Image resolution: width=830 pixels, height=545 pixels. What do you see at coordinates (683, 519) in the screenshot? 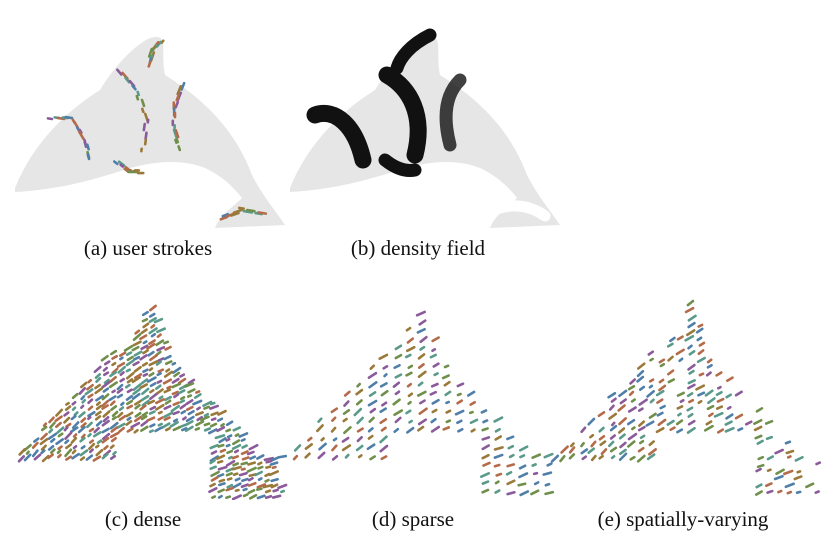
I see `caption-e: (e) spatially-varying` at bounding box center [683, 519].